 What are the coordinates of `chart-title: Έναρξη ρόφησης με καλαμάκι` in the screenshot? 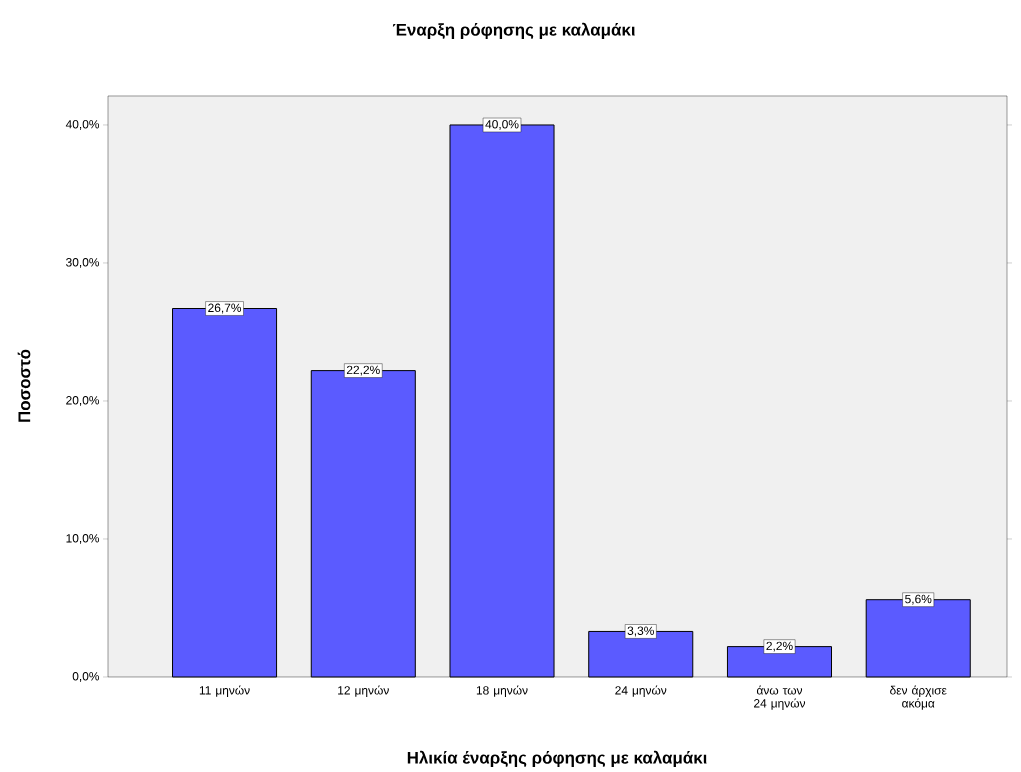 It's located at (513, 31).